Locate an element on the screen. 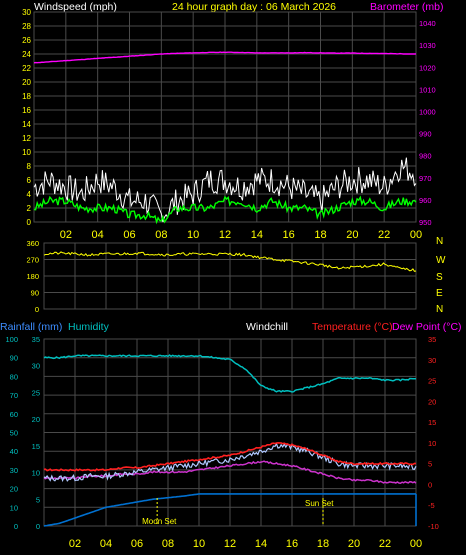  hour-label-bottom: 10 is located at coordinates (199, 544).